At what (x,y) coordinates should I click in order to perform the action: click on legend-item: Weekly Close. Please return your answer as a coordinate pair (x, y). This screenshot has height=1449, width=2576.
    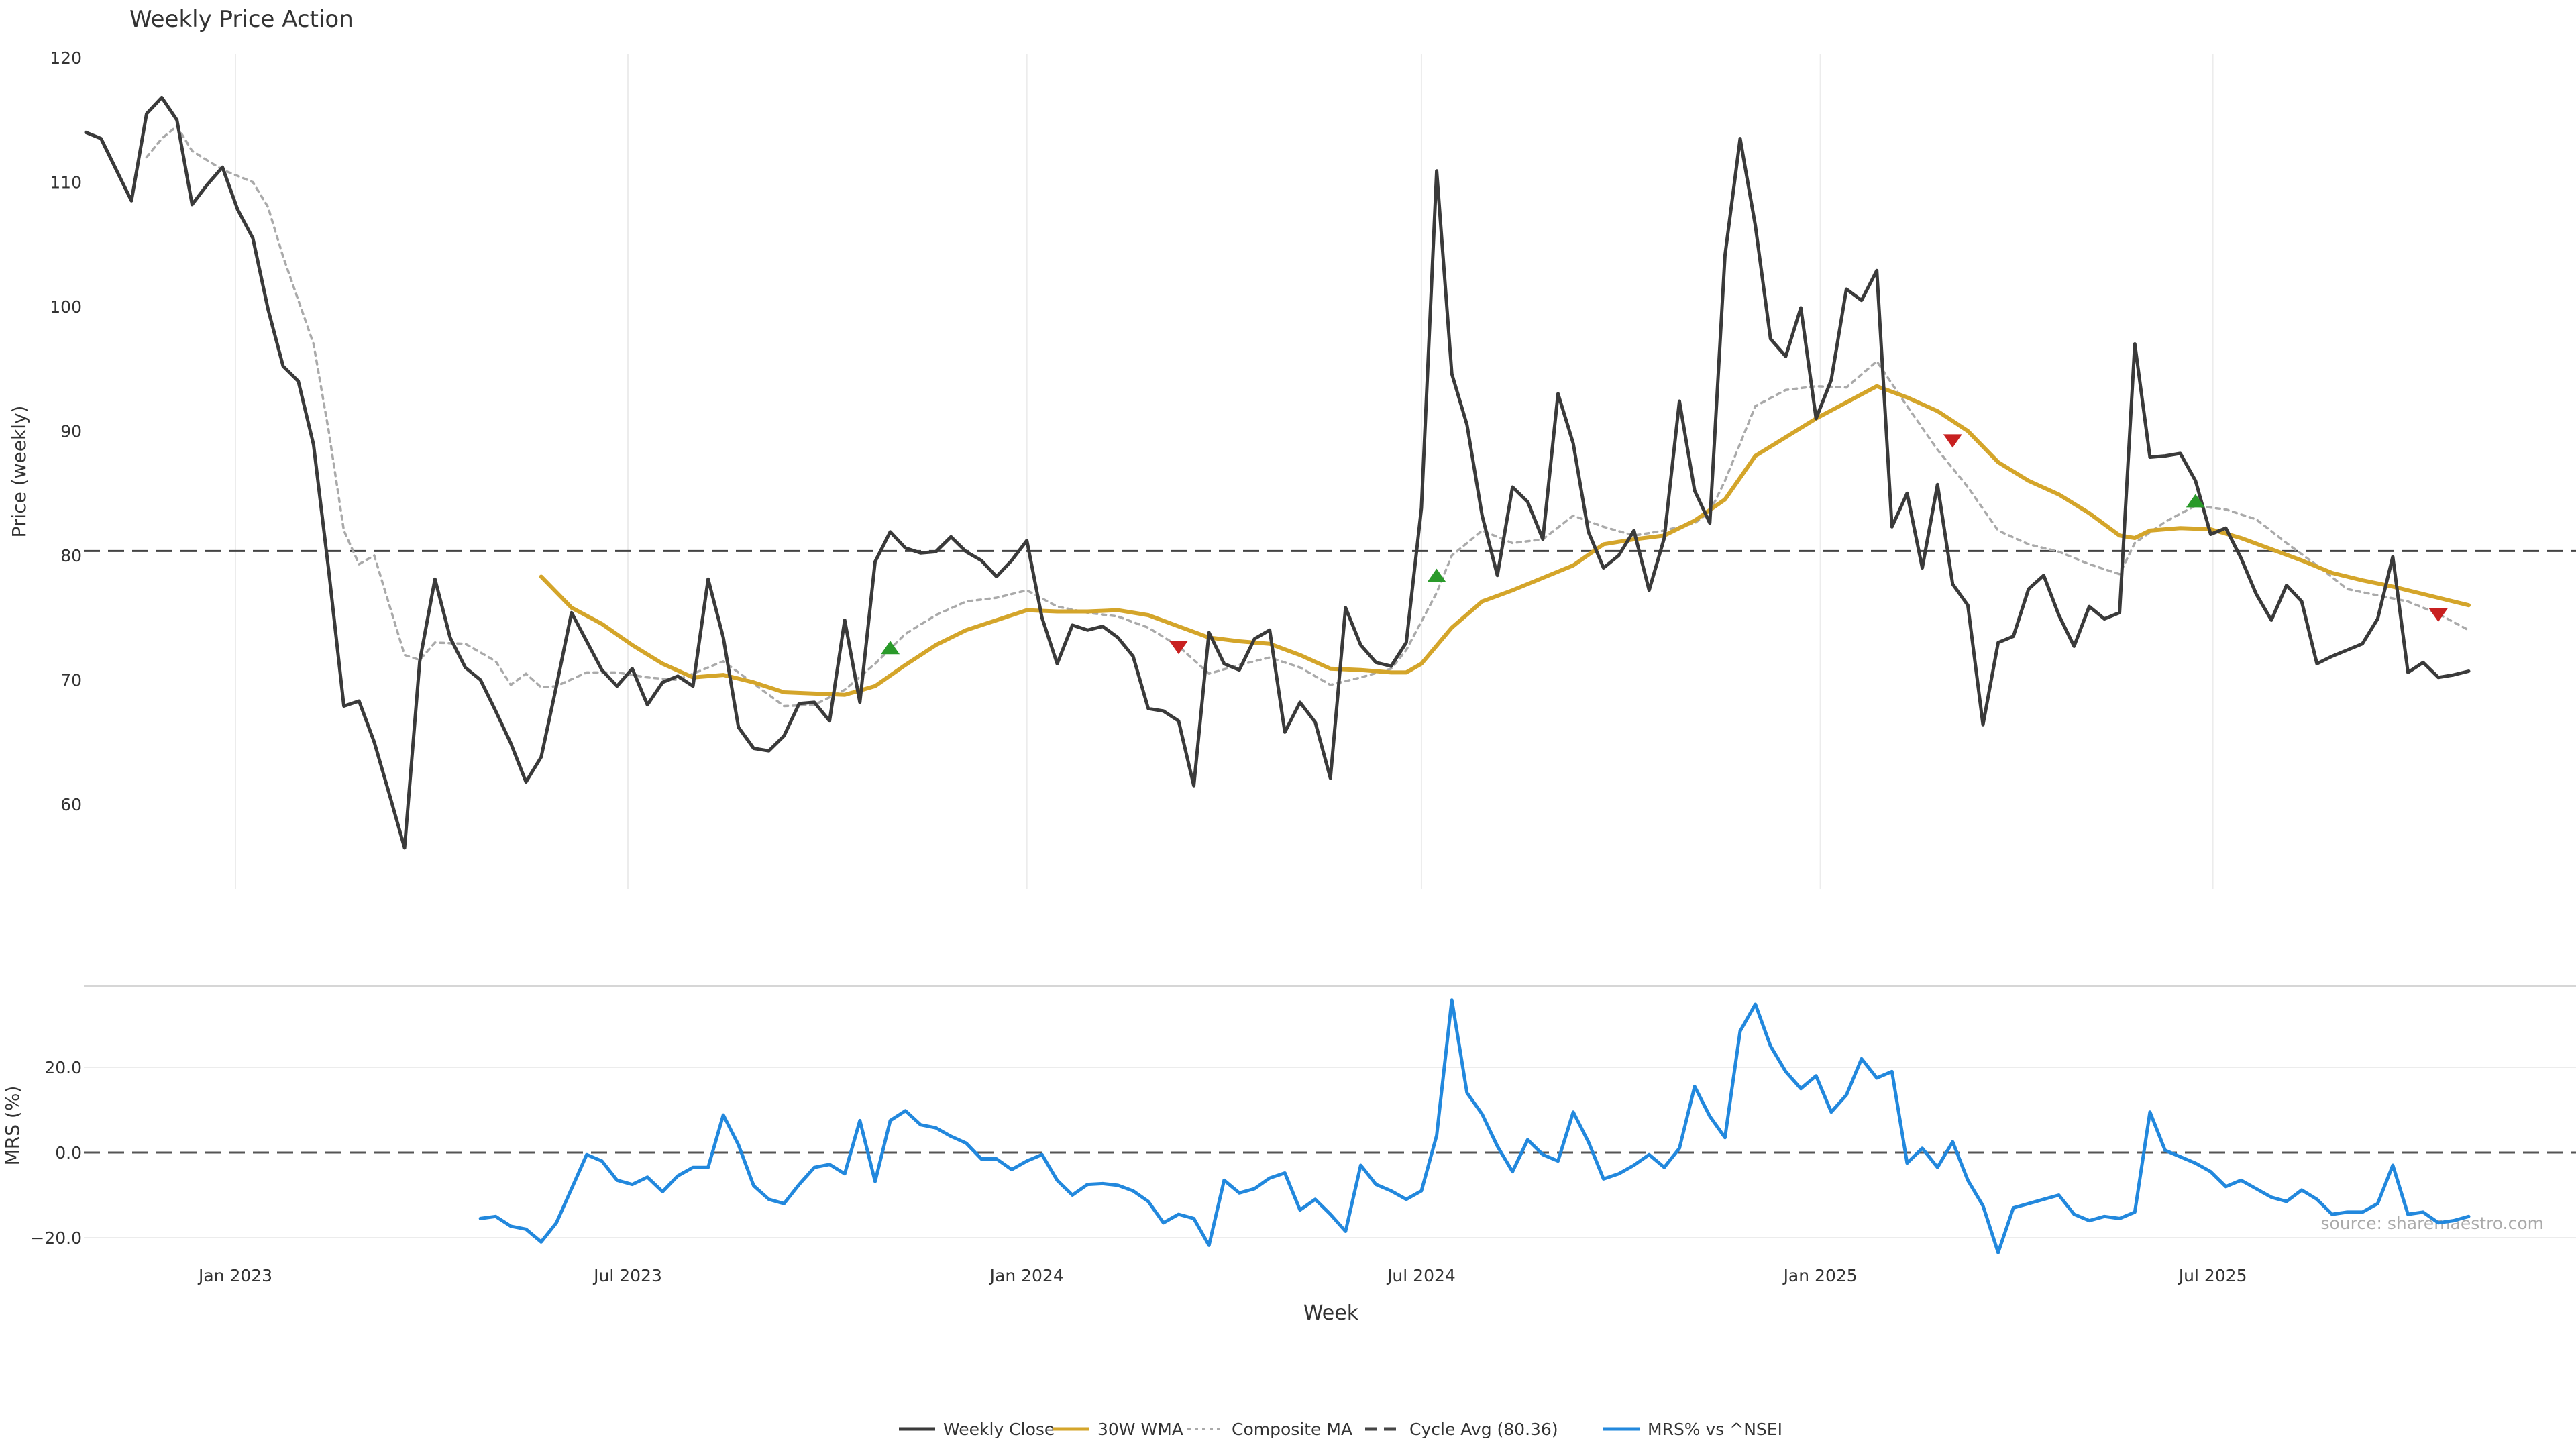
    Looking at the image, I should click on (977, 1429).